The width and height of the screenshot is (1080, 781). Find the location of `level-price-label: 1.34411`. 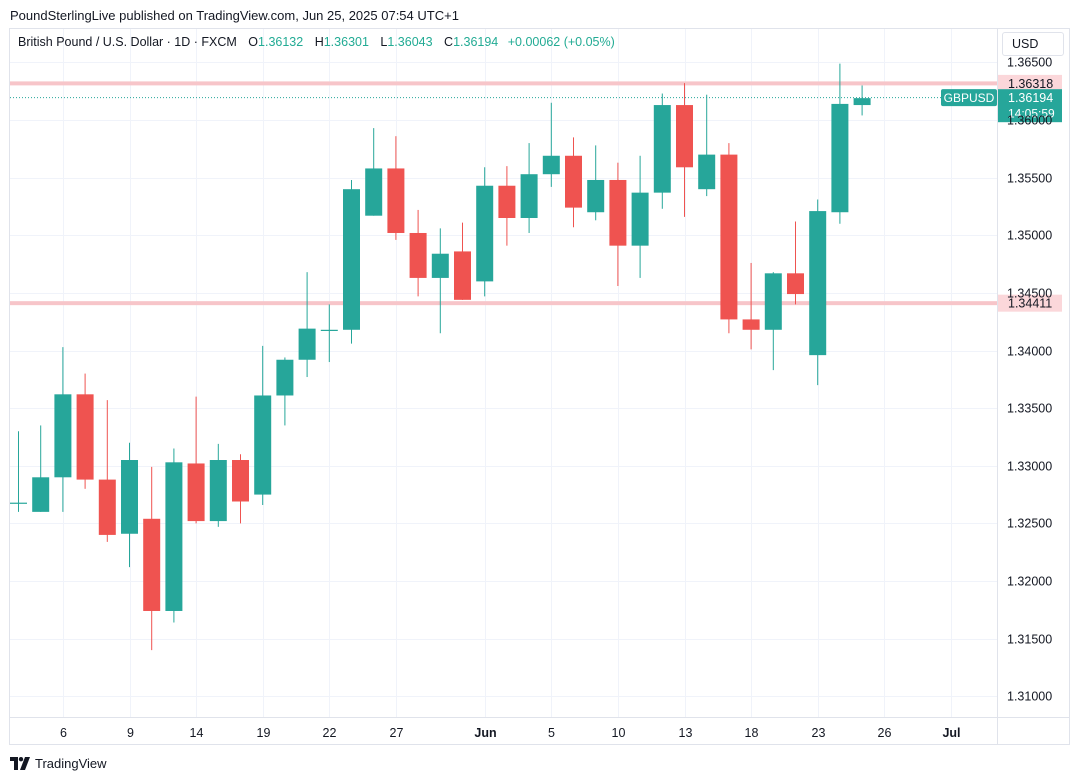

level-price-label: 1.34411 is located at coordinates (1030, 304).